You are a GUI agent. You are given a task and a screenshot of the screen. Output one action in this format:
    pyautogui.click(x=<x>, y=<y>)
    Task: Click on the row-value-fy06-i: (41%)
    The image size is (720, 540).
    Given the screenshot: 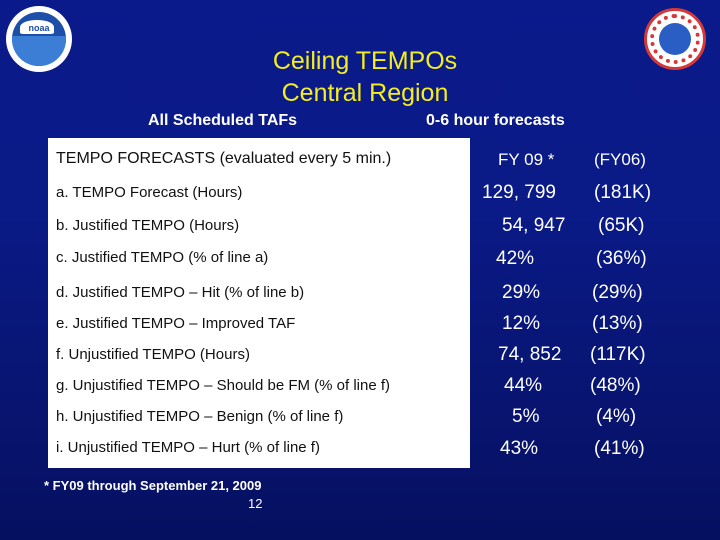 What is the action you would take?
    pyautogui.click(x=619, y=448)
    